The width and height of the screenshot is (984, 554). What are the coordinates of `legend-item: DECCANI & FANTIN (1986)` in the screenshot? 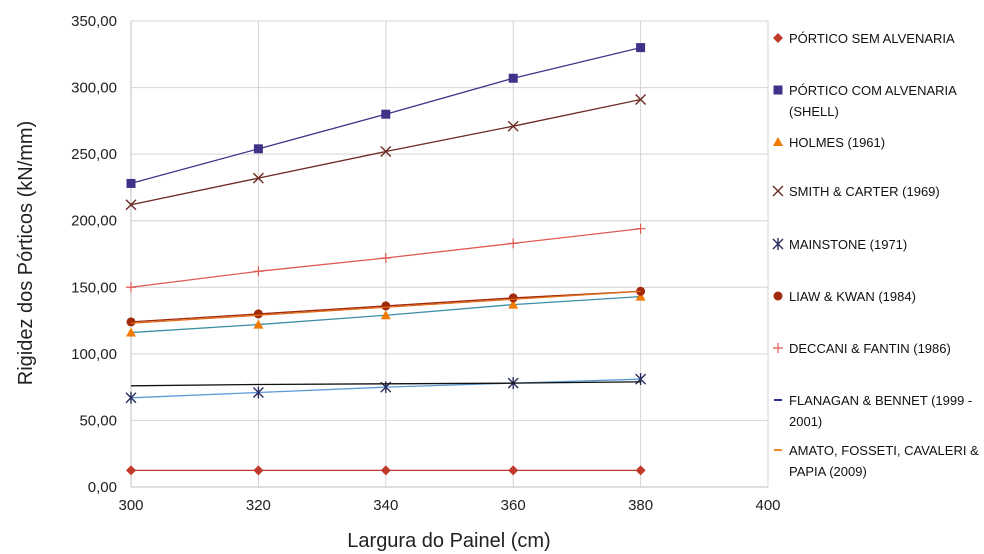 It's located at (877, 348).